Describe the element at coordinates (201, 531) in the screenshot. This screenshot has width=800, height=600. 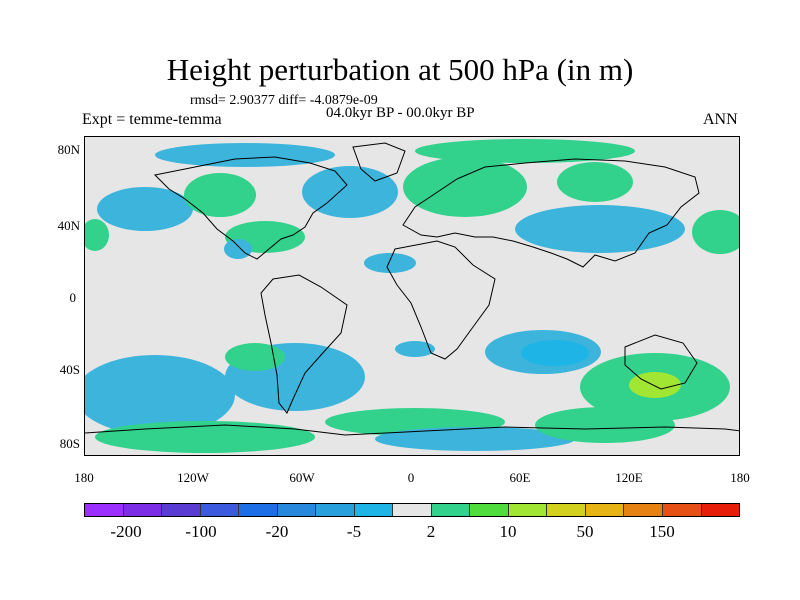
I see `colorbar-label: -100` at that location.